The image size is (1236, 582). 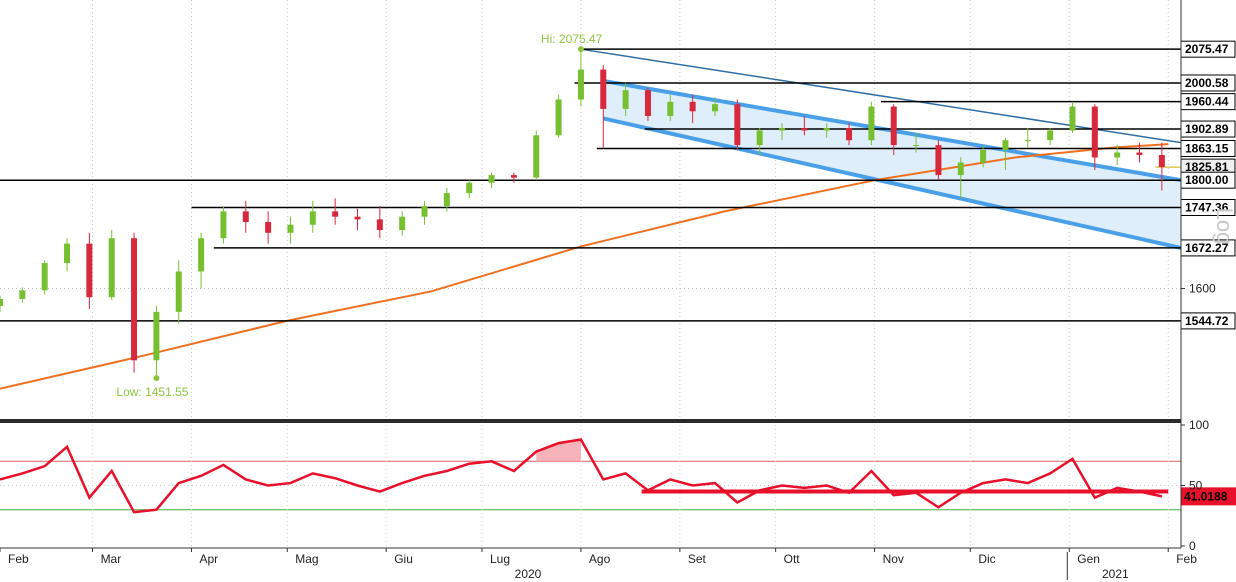 What do you see at coordinates (1207, 321) in the screenshot?
I see `level-label: 1544.72` at bounding box center [1207, 321].